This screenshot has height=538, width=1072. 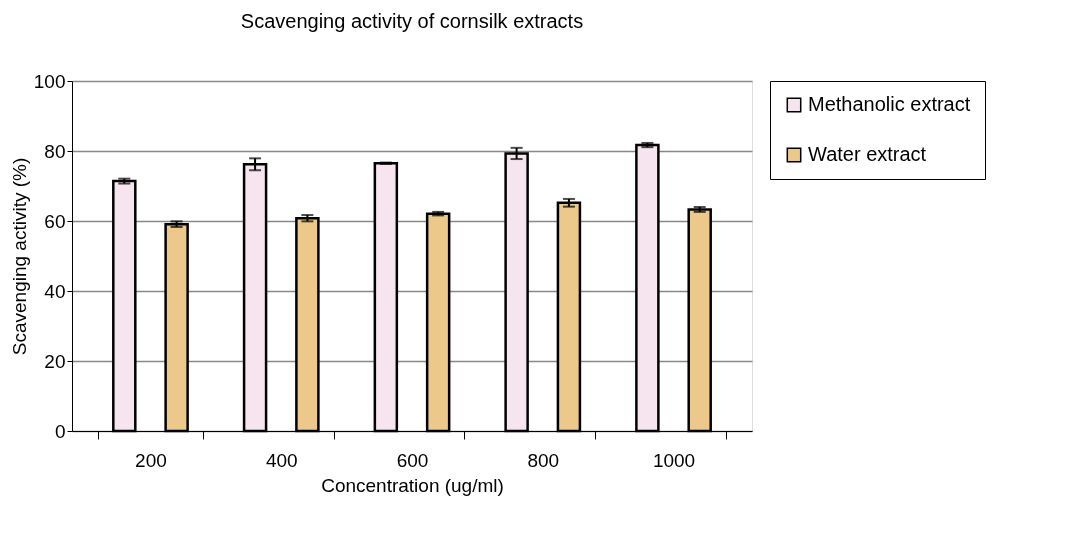 I want to click on x-tick-label: 600, so click(x=412, y=460).